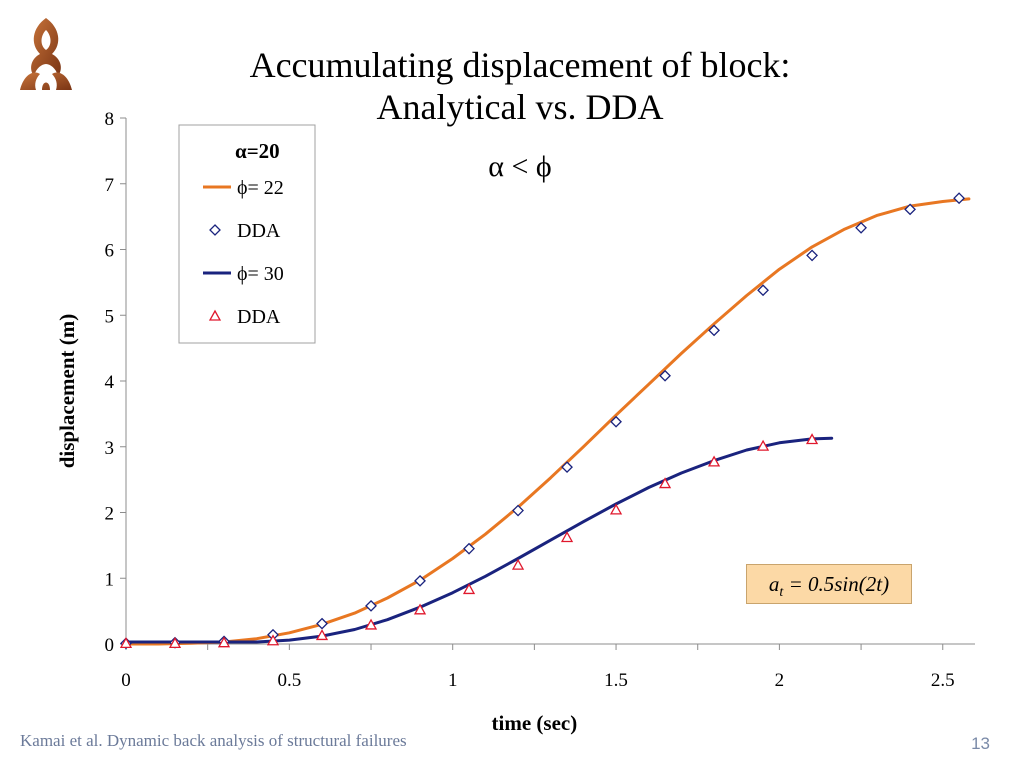 This screenshot has width=1024, height=768. What do you see at coordinates (67, 391) in the screenshot?
I see `y-axis-label: displacement (m)` at bounding box center [67, 391].